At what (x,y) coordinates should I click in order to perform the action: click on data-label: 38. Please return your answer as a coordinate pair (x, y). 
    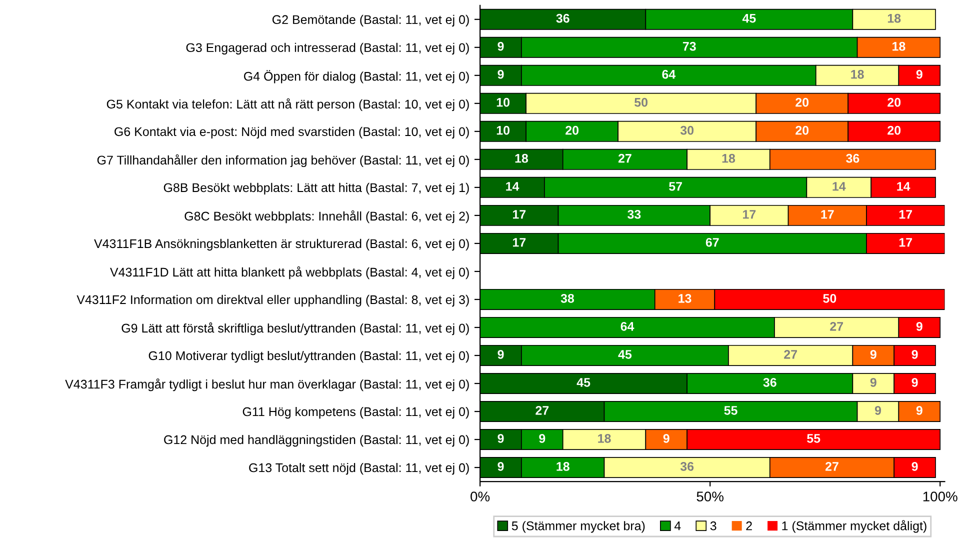
    Looking at the image, I should click on (567, 298).